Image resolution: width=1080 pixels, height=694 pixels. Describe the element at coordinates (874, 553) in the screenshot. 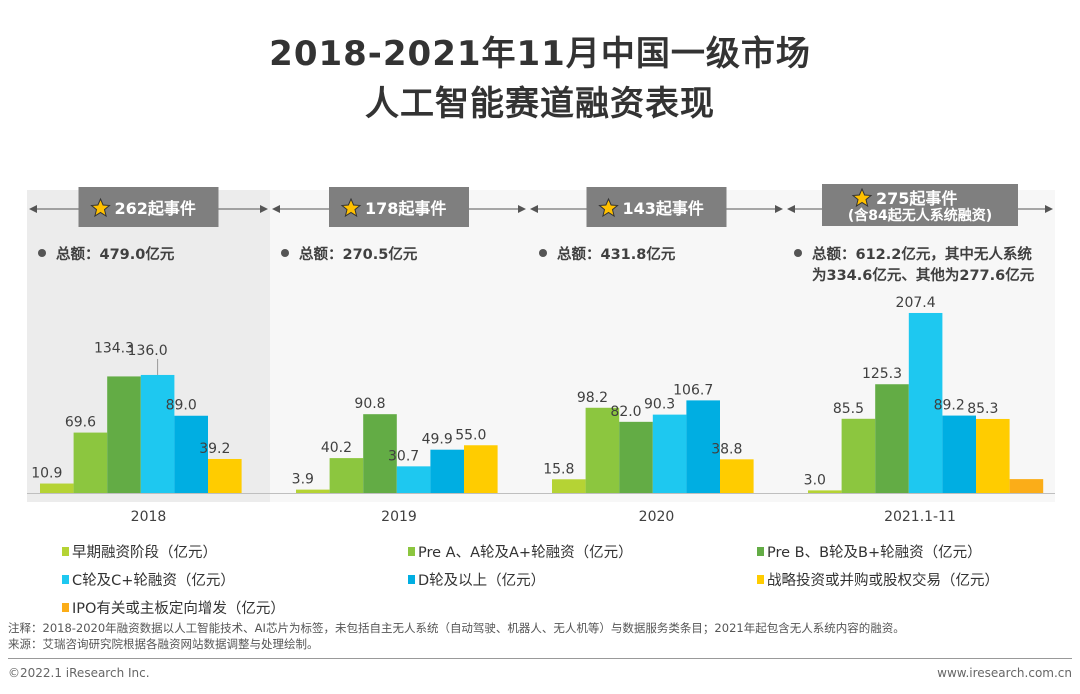

I see `legend-label: Pre B、B轮及B+轮融资（亿元）` at that location.